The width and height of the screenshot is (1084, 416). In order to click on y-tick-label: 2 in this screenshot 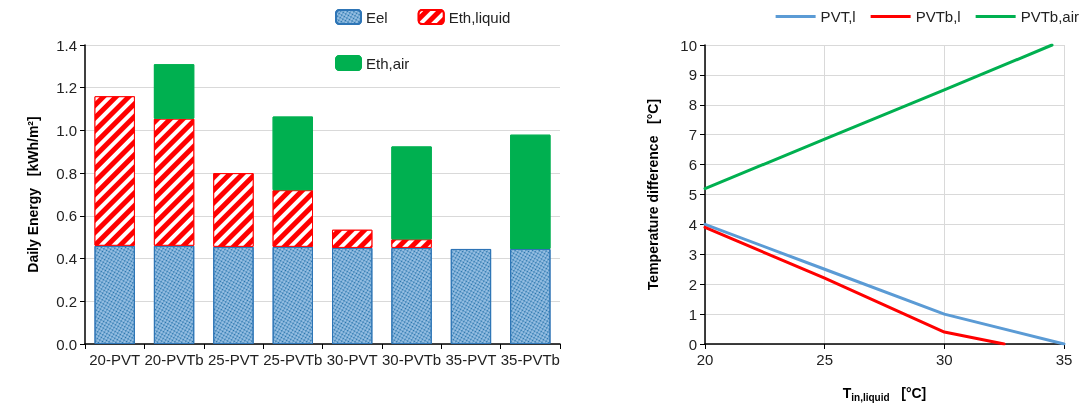, I will do `click(692, 284)`.